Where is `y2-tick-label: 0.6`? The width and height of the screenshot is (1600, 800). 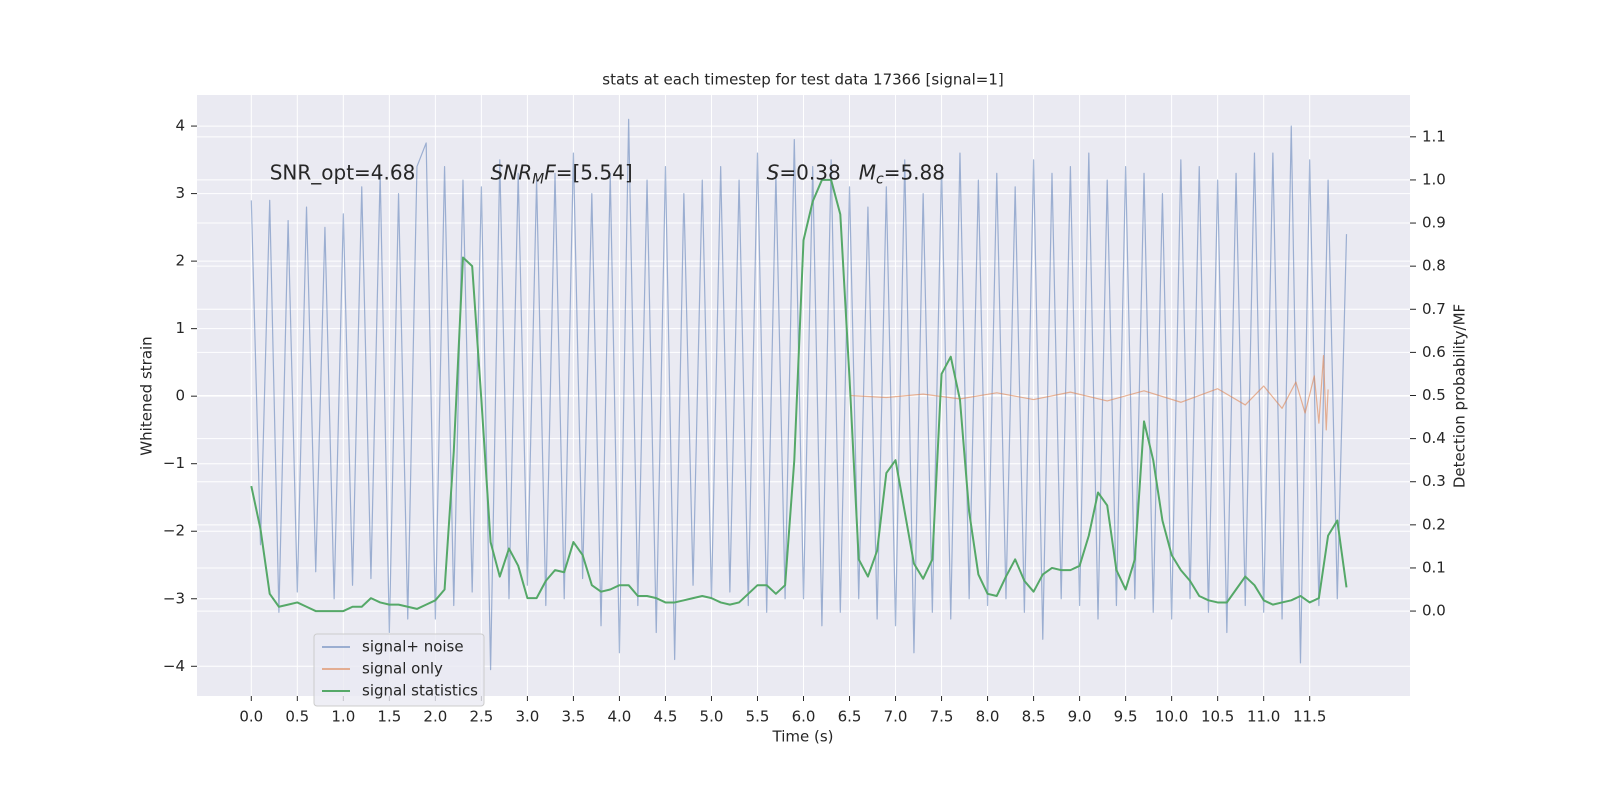
y2-tick-label: 0.6 is located at coordinates (1434, 352).